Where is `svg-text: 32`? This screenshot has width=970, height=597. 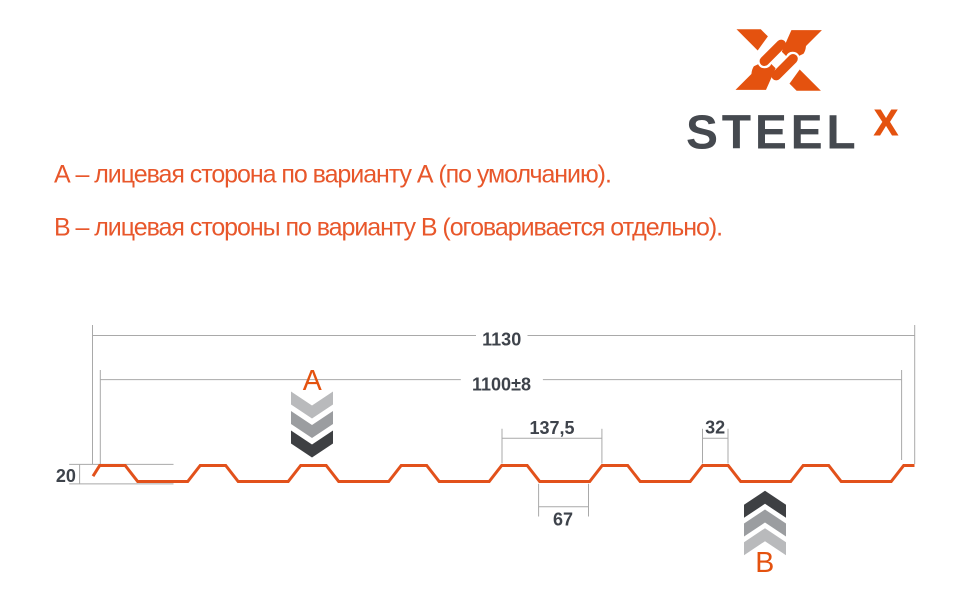 svg-text: 32 is located at coordinates (715, 428).